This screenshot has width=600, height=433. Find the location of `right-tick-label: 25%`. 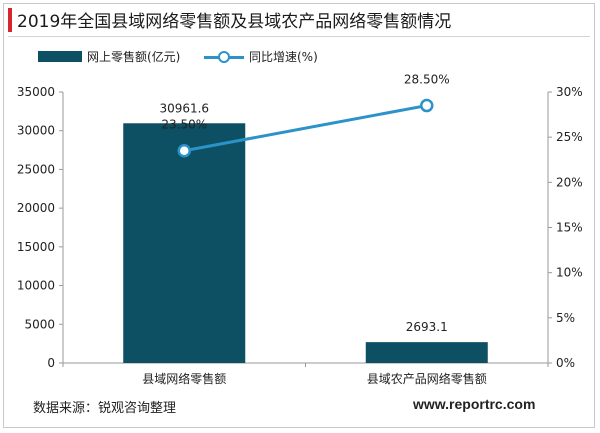

right-tick-label: 25% is located at coordinates (569, 137).